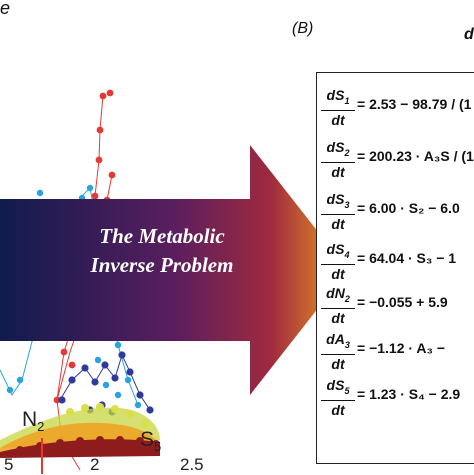  What do you see at coordinates (162, 236) in the screenshot?
I see `arrow-title-line-1: The Metabolic` at bounding box center [162, 236].